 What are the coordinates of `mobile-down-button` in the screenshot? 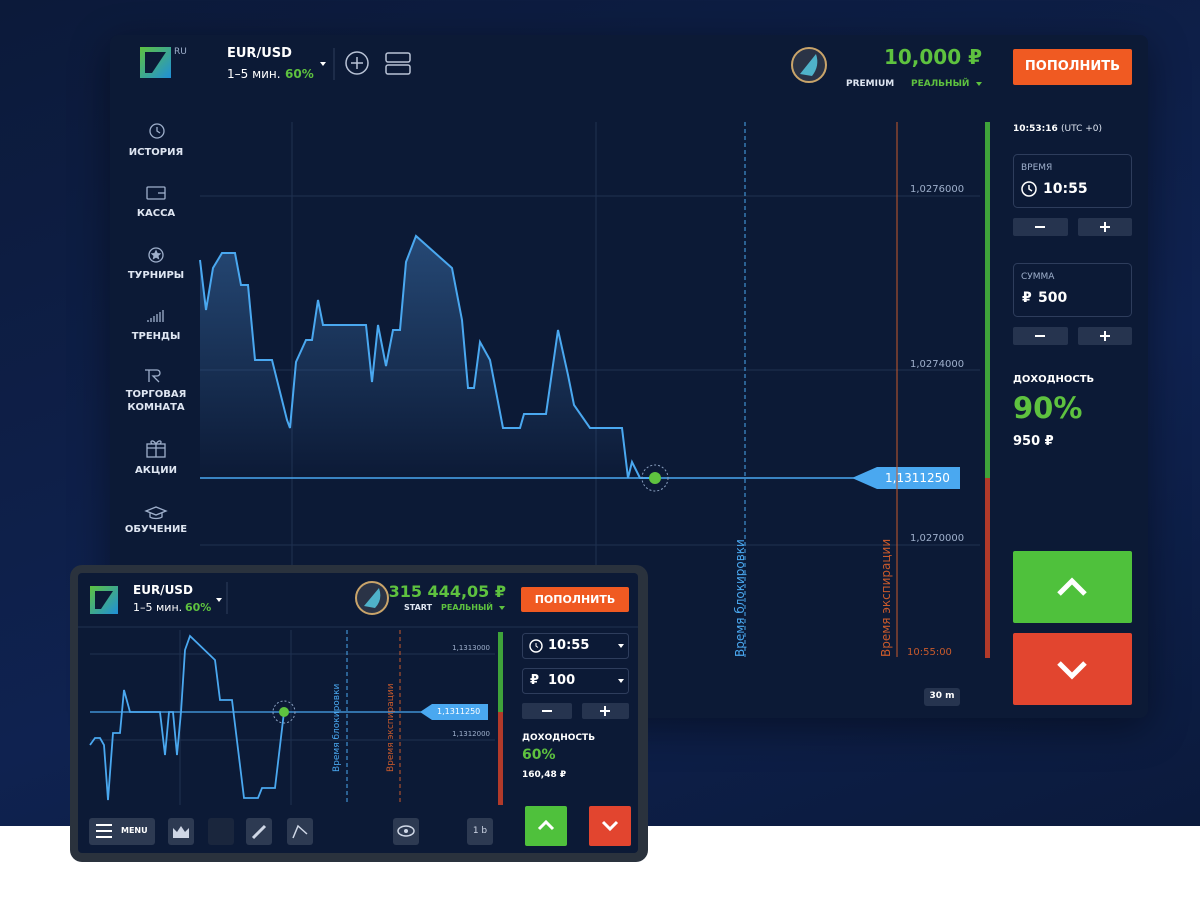 It's located at (610, 826).